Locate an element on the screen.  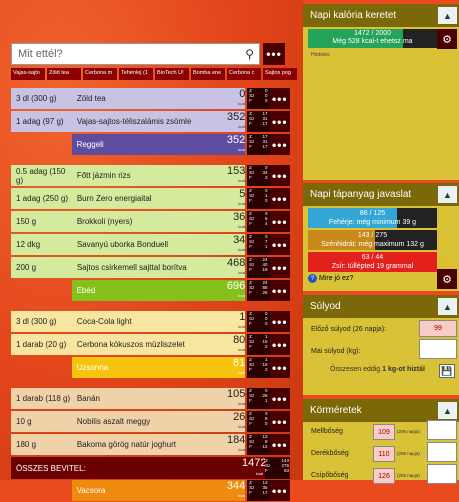
meal-header-row: Ebéd 696 kcal Z 24 Sz 88 F 26 ••• is located at coordinates (150, 290).